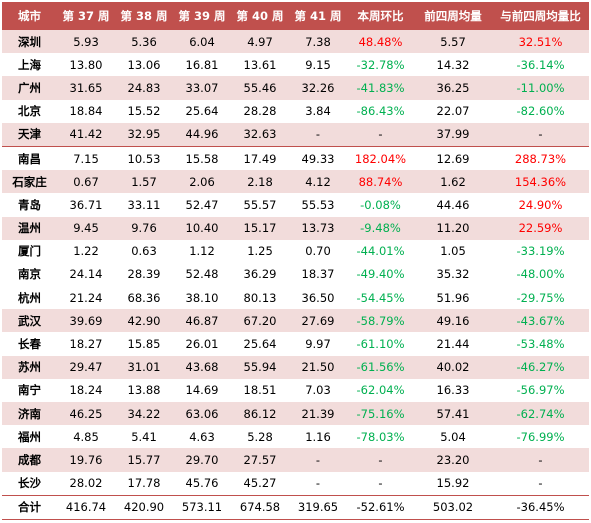  I want to click on value-cell: 5.57, so click(453, 41).